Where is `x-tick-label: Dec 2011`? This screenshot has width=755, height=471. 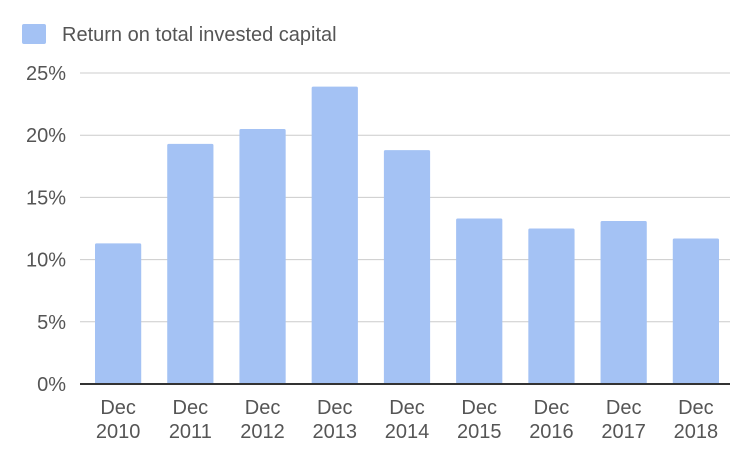
x-tick-label: Dec 2011 is located at coordinates (190, 420).